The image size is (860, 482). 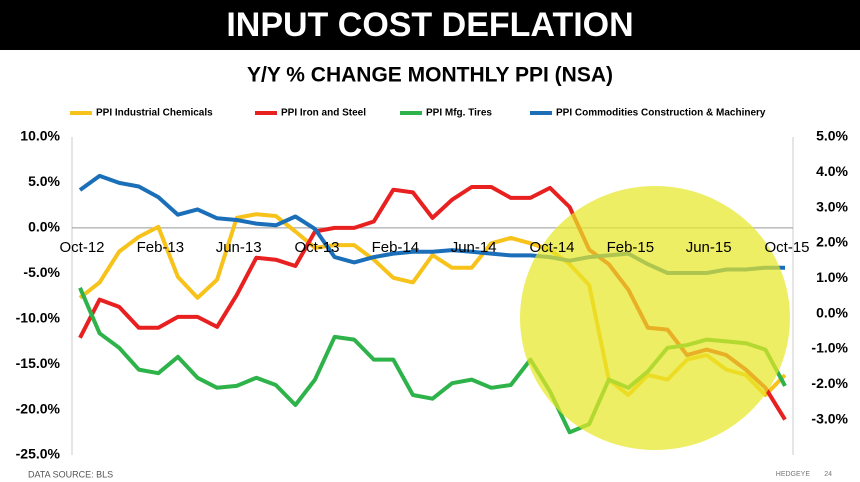 I want to click on legend-label: PPI Mfg. Tires, so click(x=459, y=113).